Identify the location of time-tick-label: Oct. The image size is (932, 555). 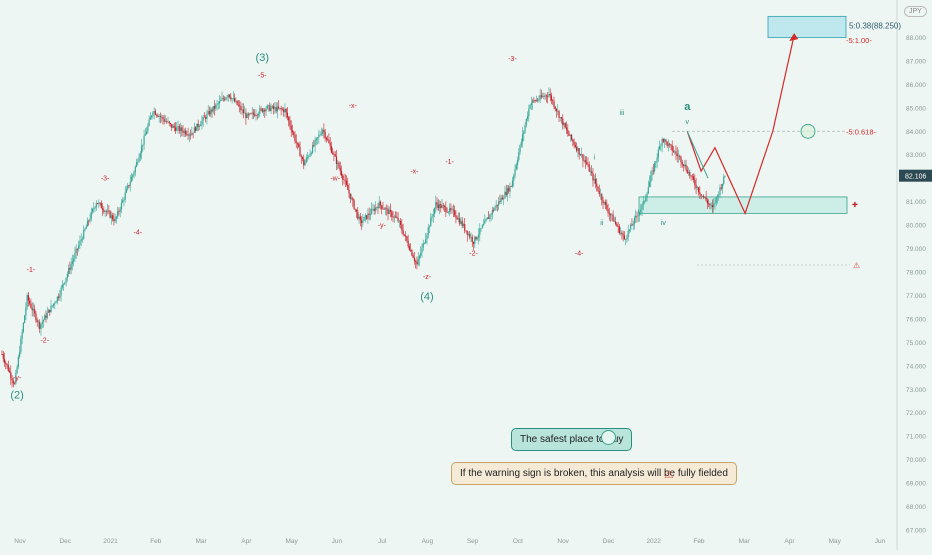
(518, 541).